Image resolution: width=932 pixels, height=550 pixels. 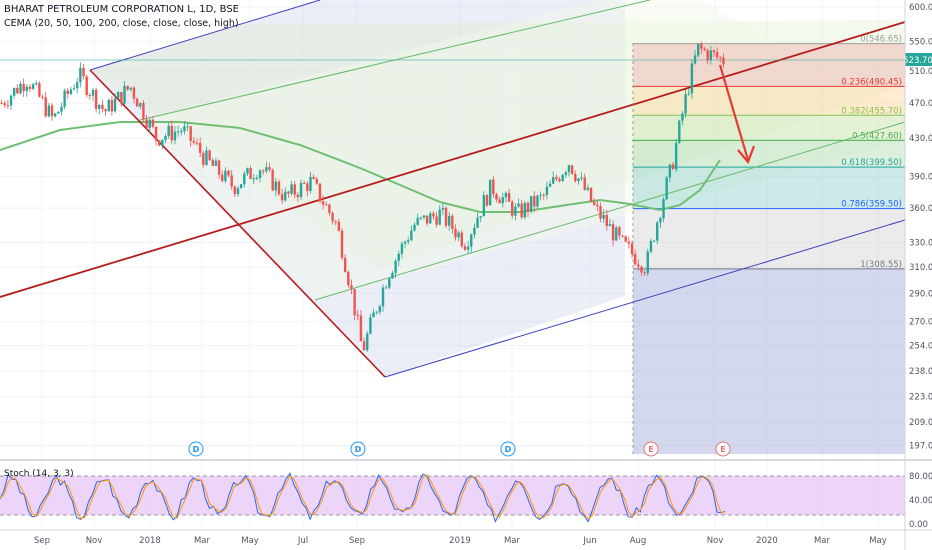 What do you see at coordinates (42, 541) in the screenshot?
I see `time-tick-label: Sep` at bounding box center [42, 541].